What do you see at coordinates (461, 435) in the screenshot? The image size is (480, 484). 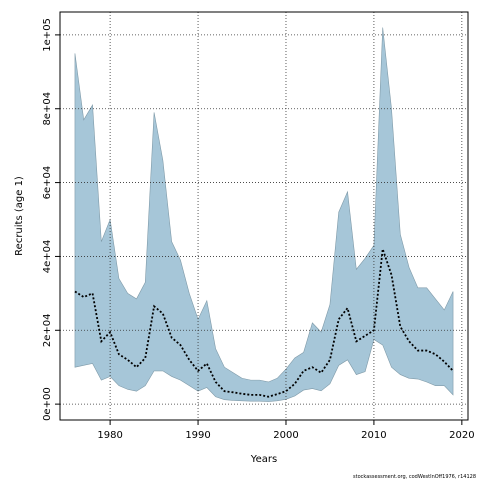 I see `x-tick-label: 2020` at bounding box center [461, 435].